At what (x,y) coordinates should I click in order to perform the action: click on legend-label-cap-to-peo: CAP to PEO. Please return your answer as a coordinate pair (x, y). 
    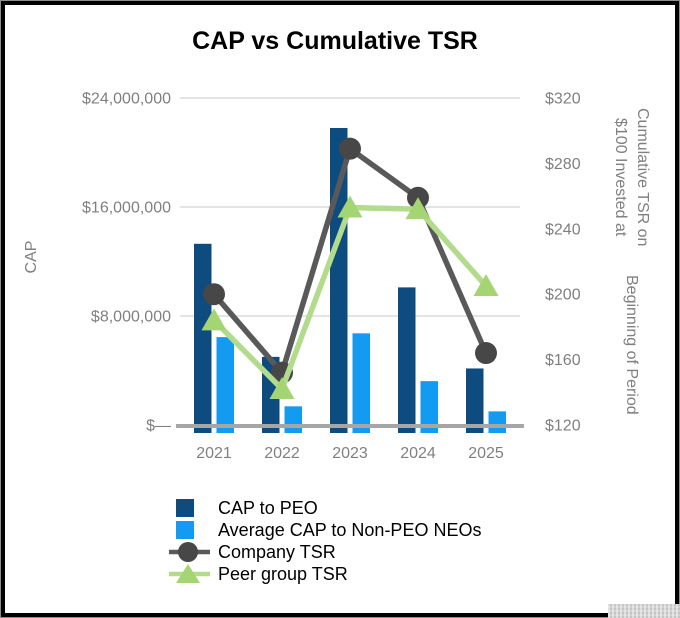
    Looking at the image, I should click on (268, 507).